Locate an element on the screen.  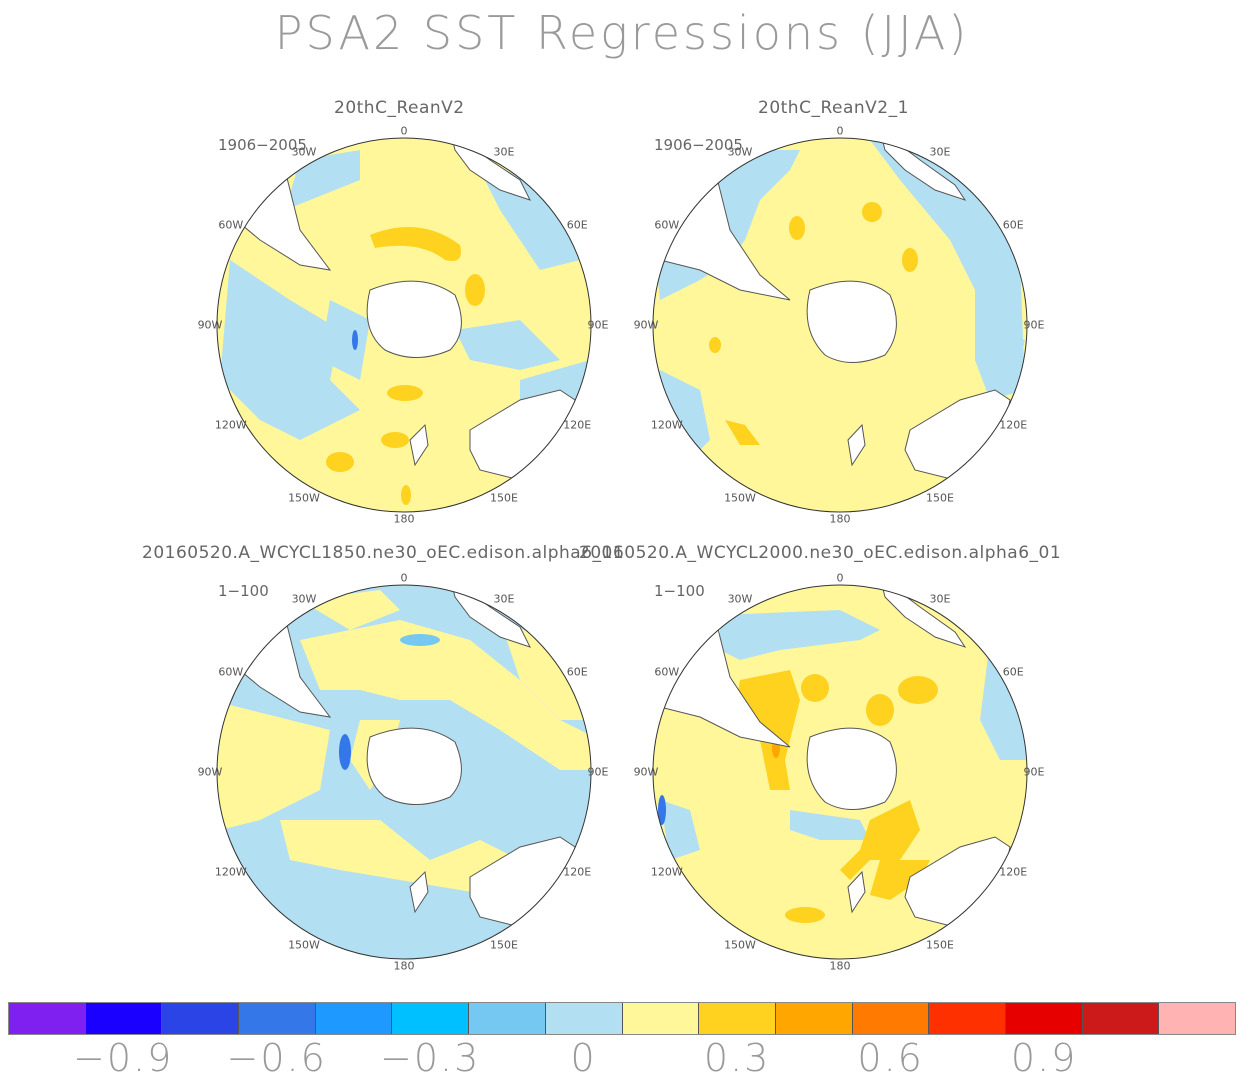
lon-label-1: 180 is located at coordinates (404, 519).